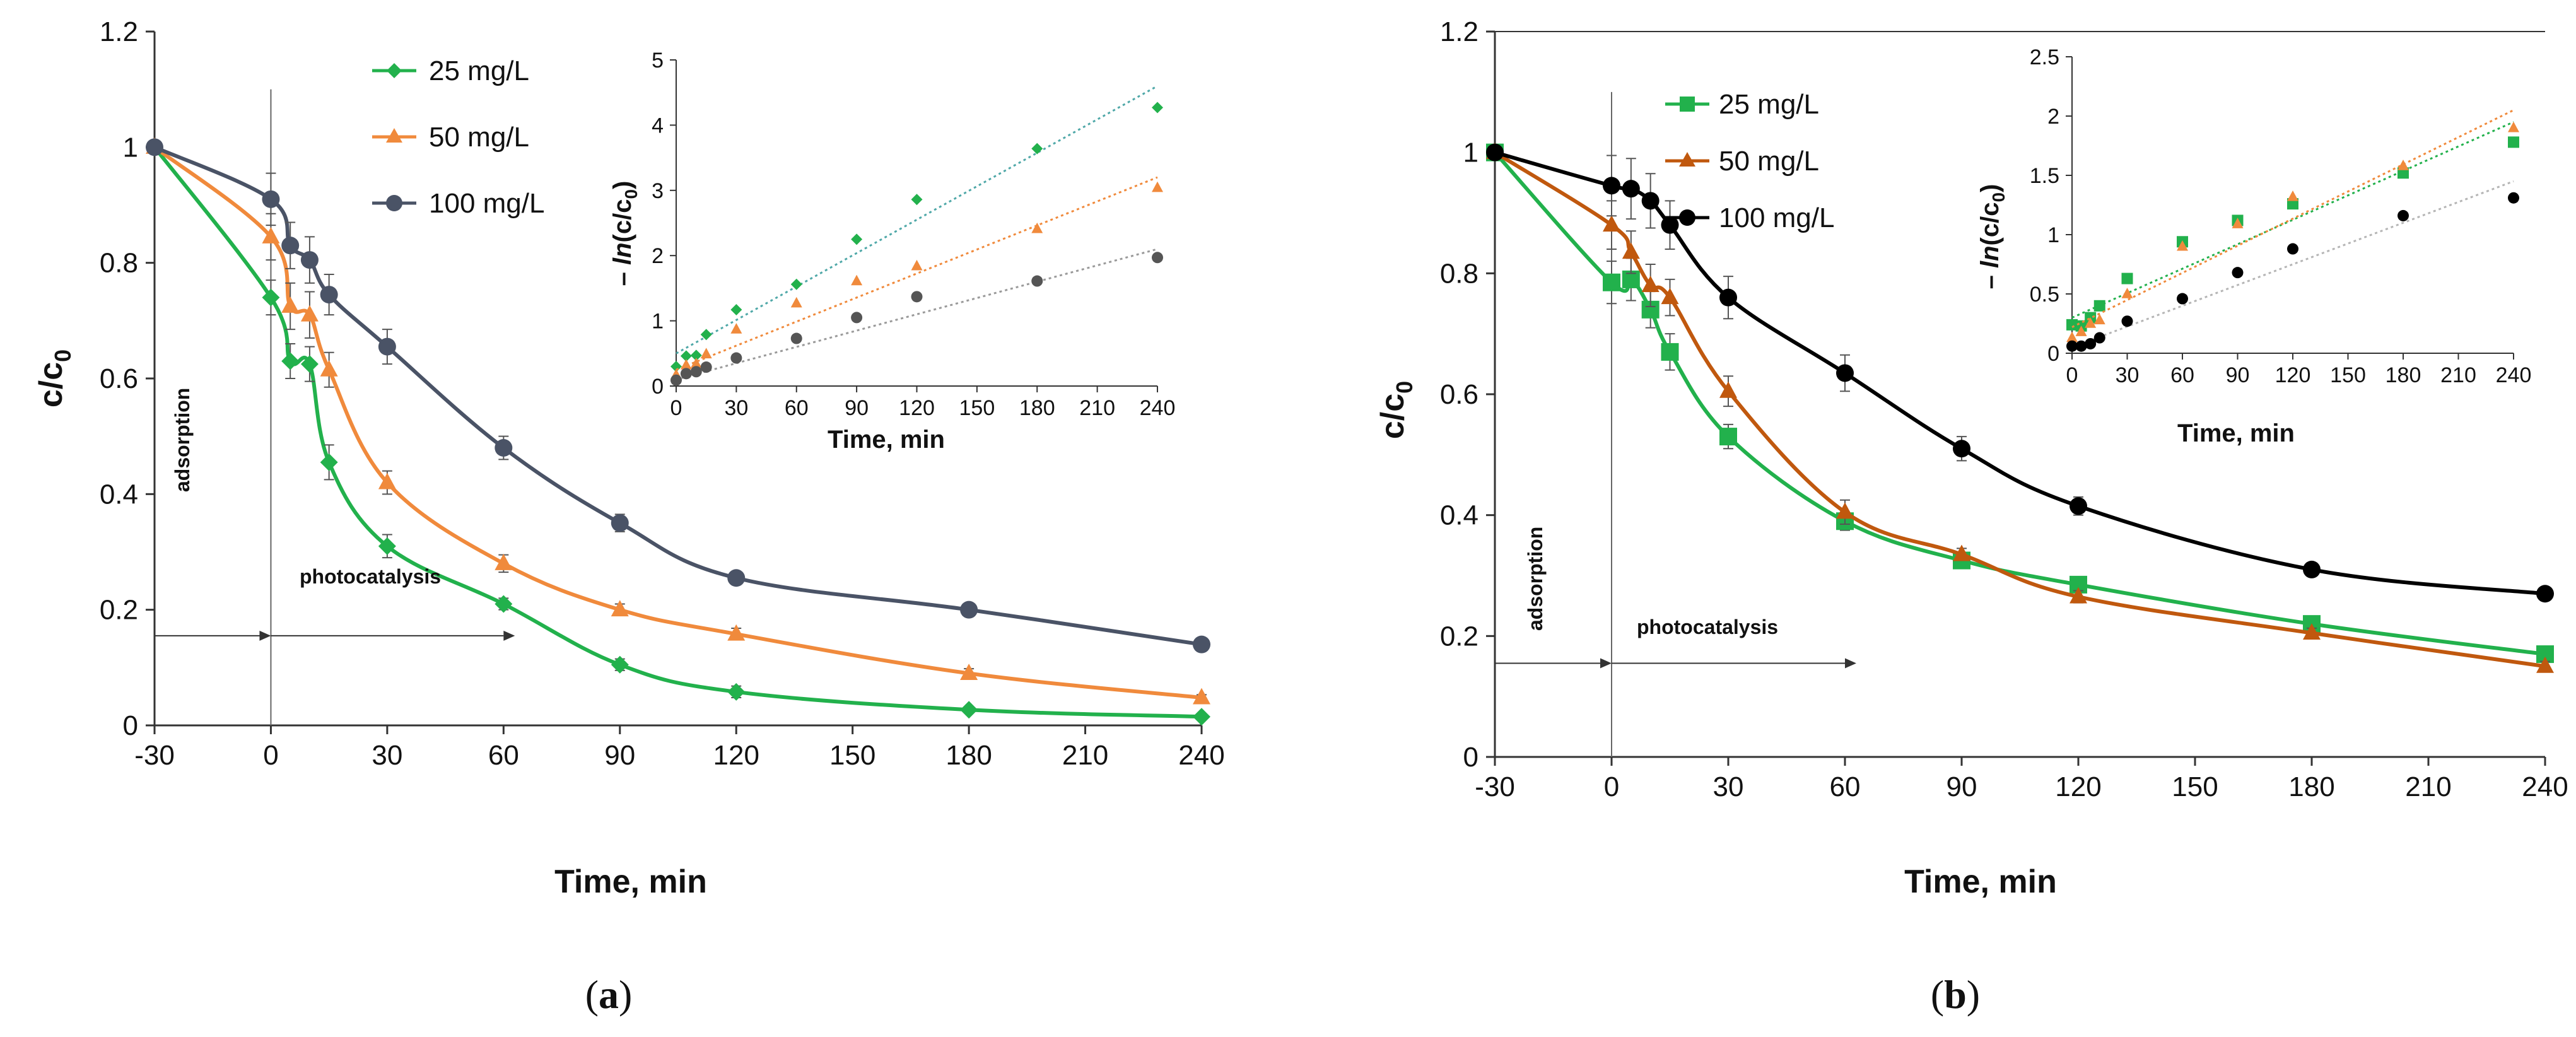  What do you see at coordinates (119, 263) in the screenshot?
I see `panel-a-y-tick-label: 0.8` at bounding box center [119, 263].